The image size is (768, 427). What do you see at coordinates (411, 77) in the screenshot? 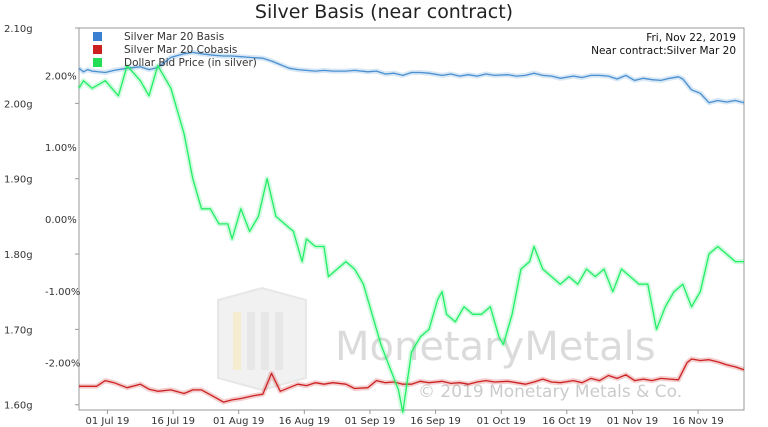
I see `series-basis-line` at bounding box center [411, 77].